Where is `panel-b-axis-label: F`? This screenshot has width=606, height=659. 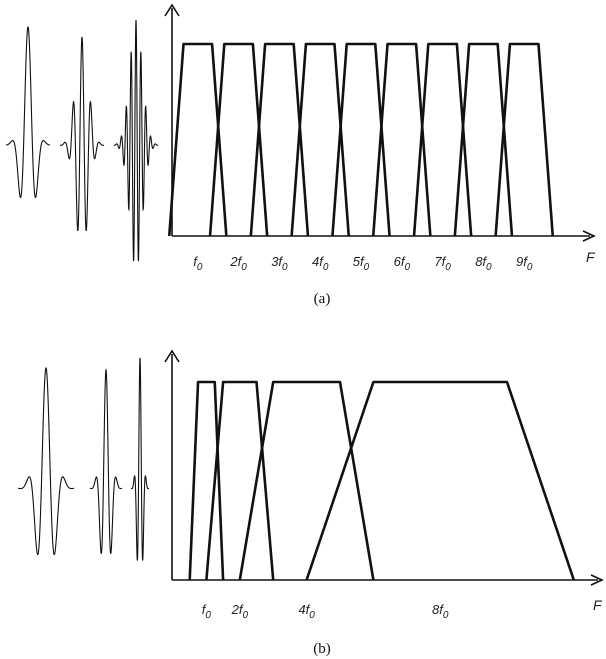
panel-b-axis-label: F is located at coordinates (598, 605).